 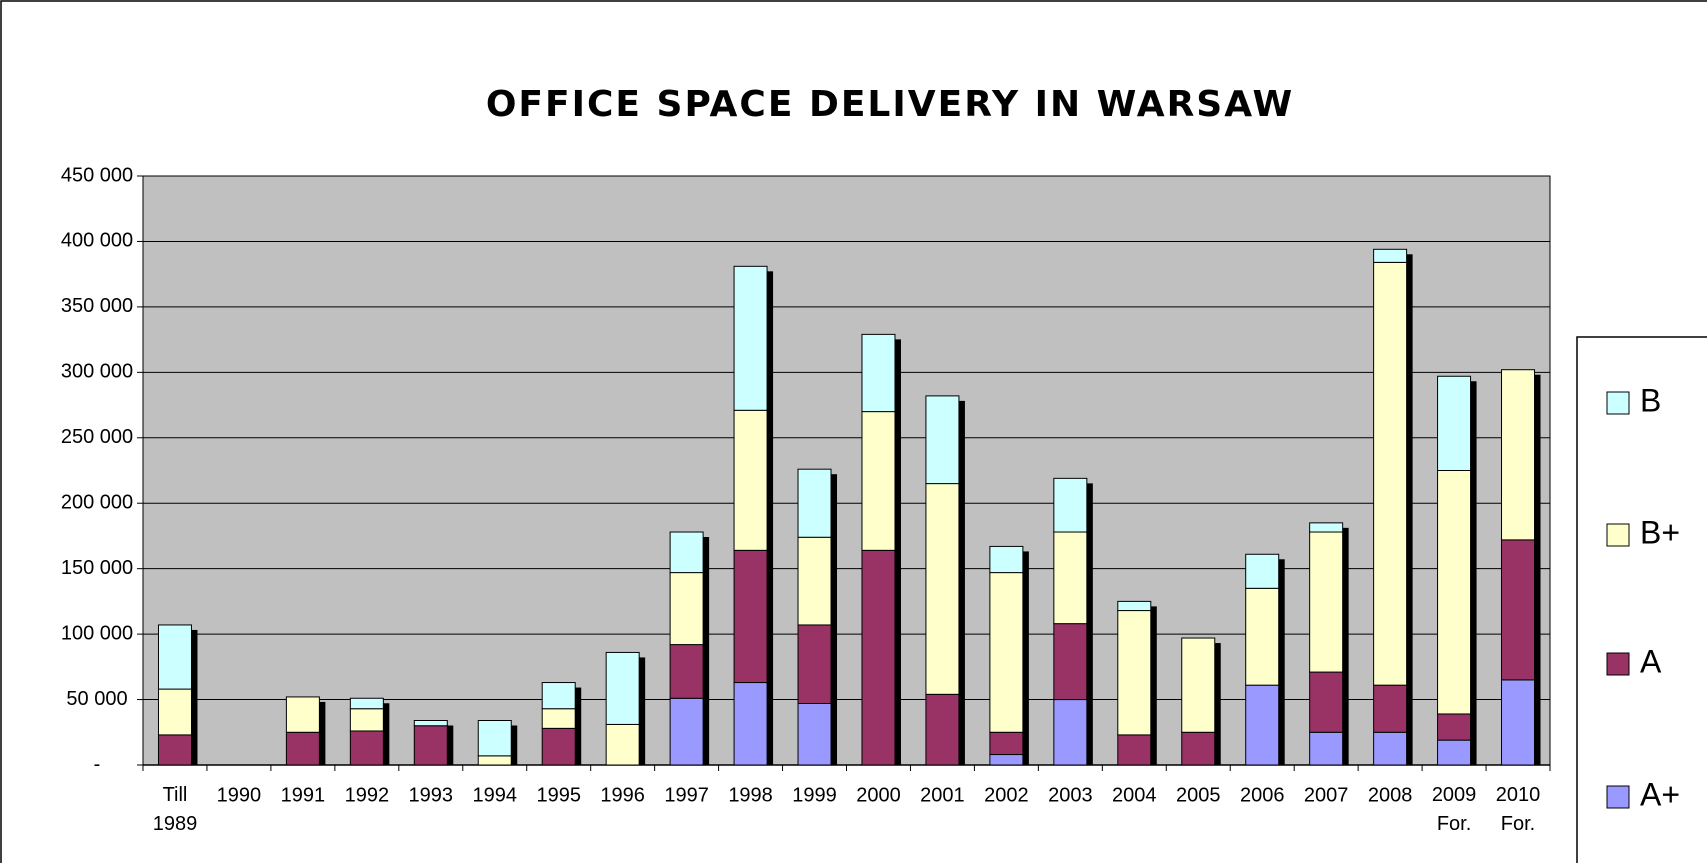 What do you see at coordinates (97, 503) in the screenshot?
I see `y-tick-label: 200 000` at bounding box center [97, 503].